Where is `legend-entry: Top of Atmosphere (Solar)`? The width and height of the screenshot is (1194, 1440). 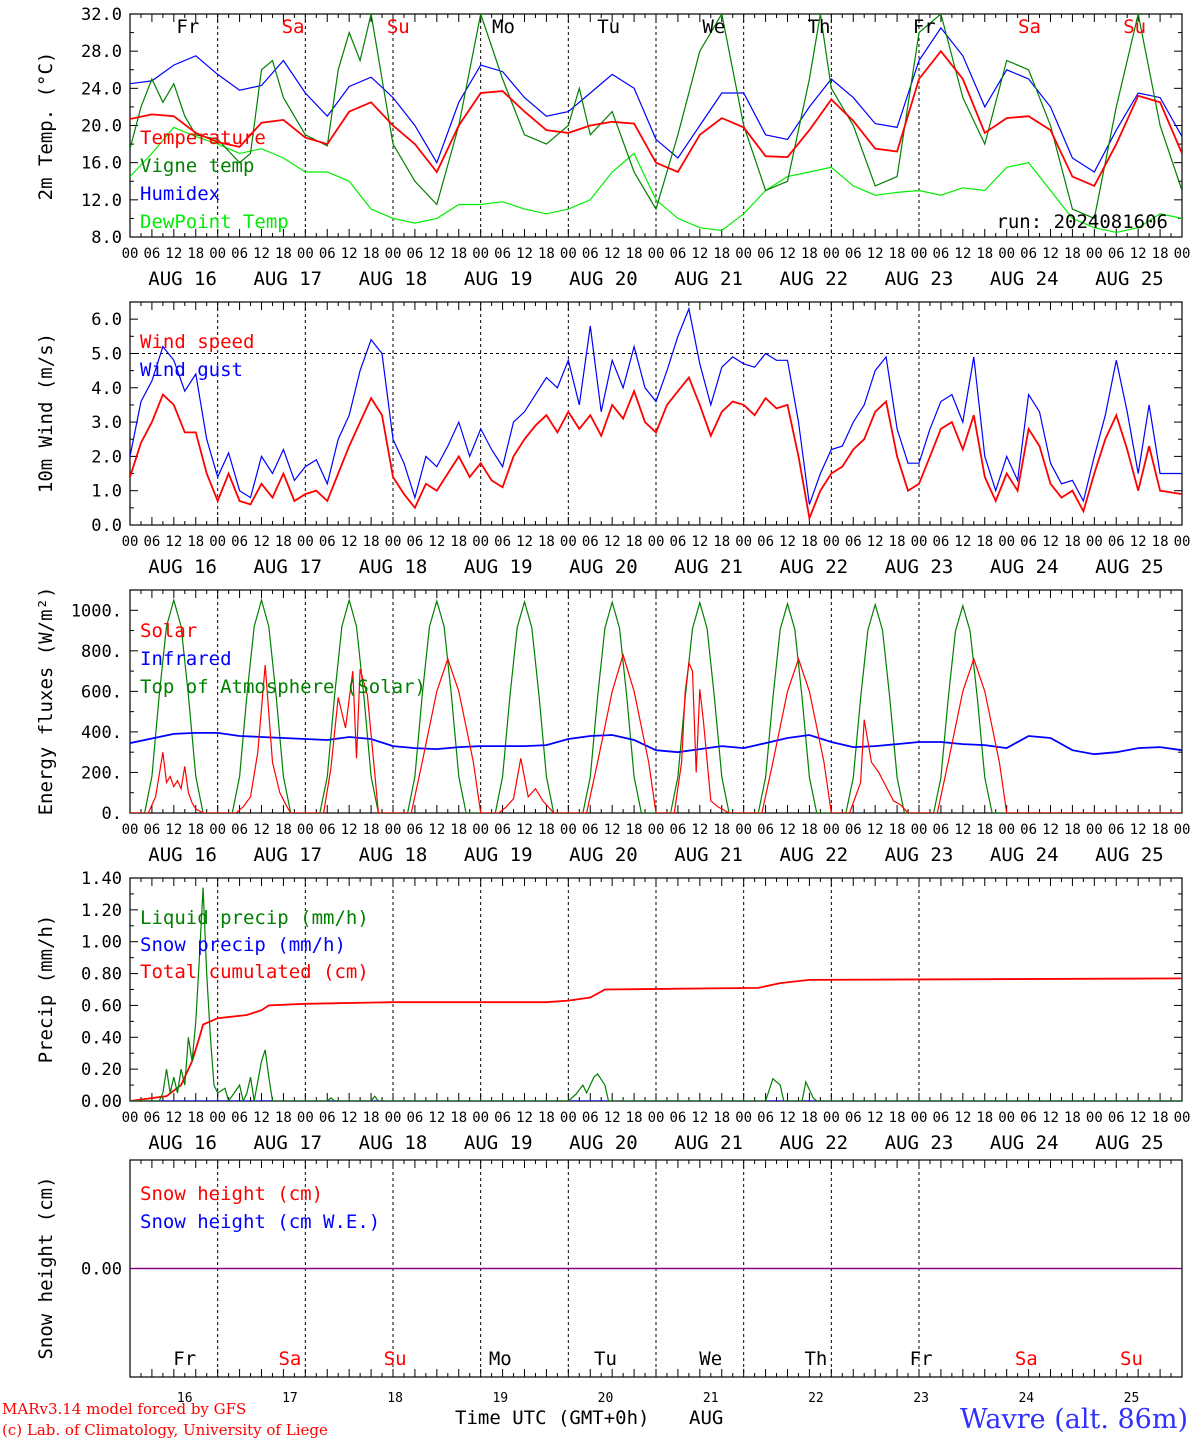
legend-entry: Top of Atmosphere (Solar) is located at coordinates (283, 687).